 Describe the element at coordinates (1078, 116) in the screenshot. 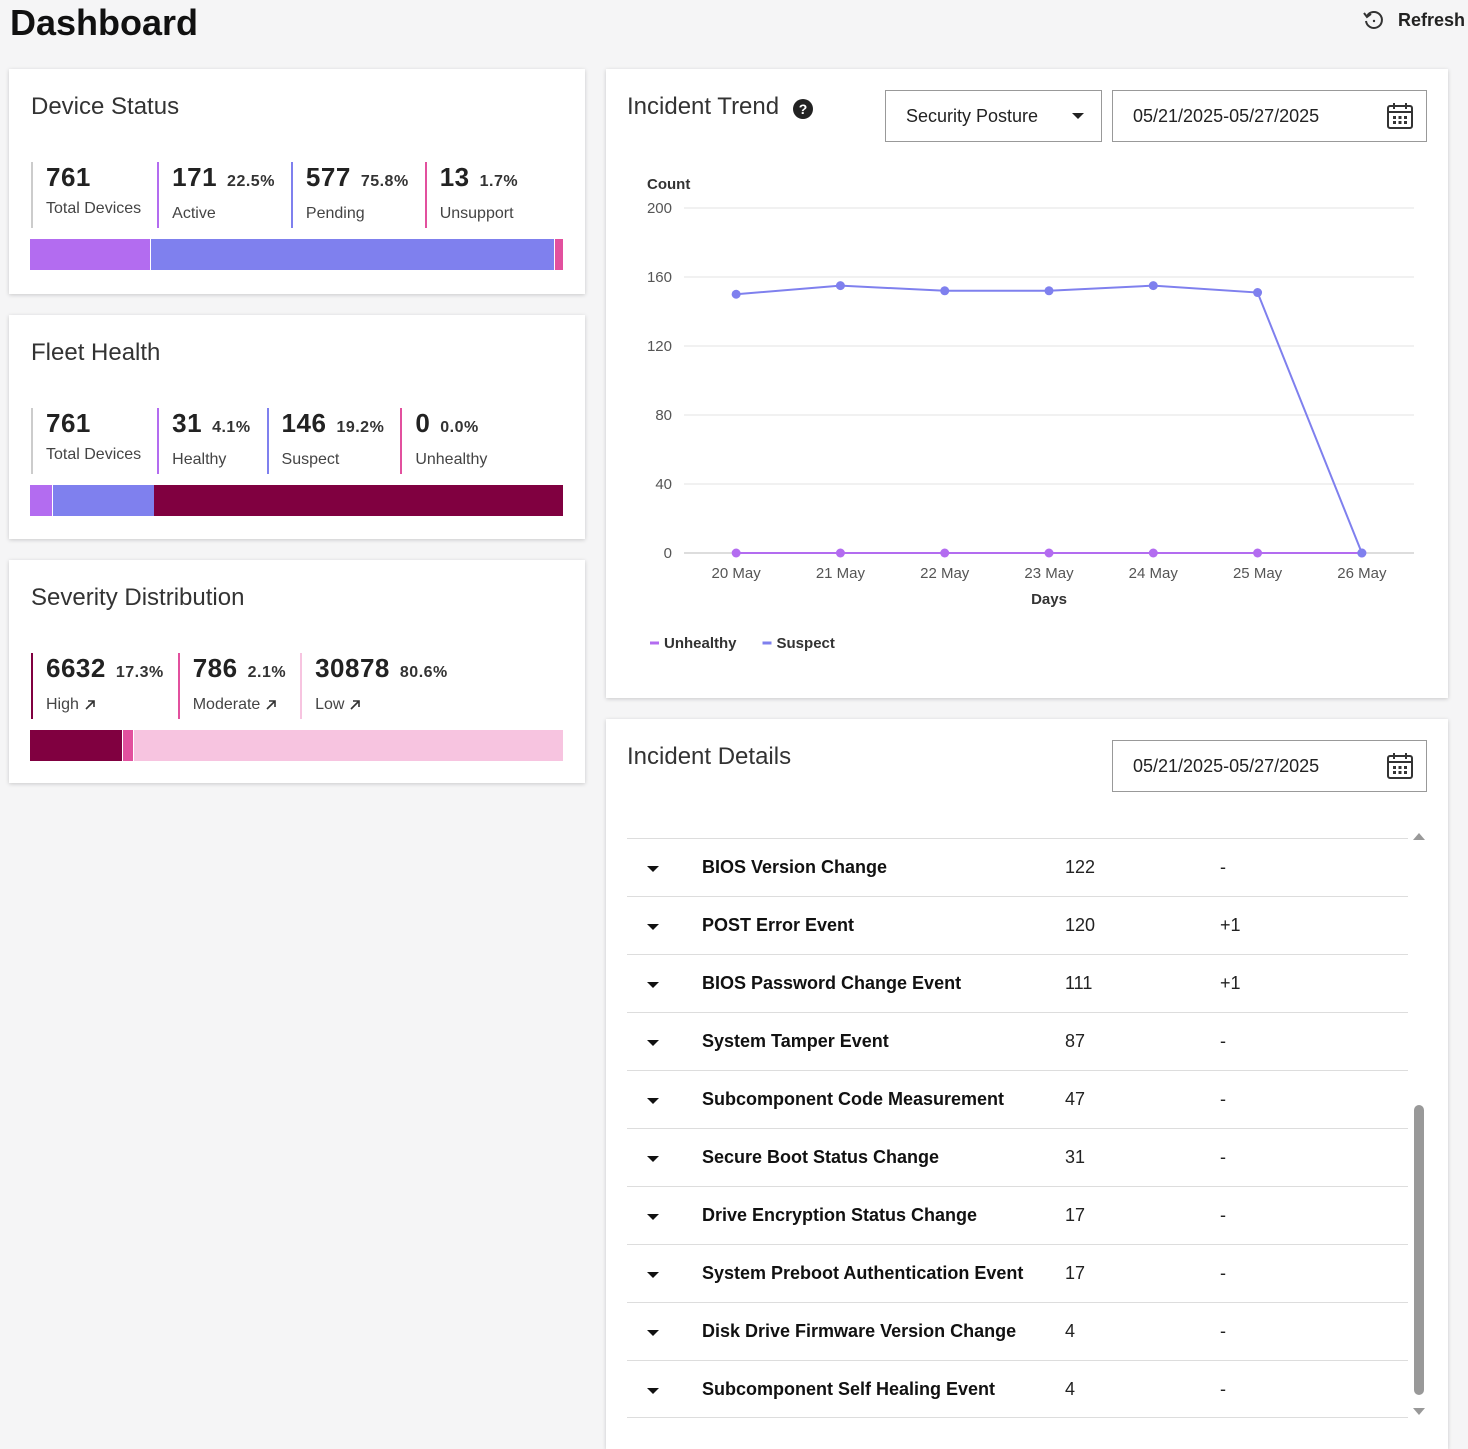

I see `dropdown-caret` at that location.